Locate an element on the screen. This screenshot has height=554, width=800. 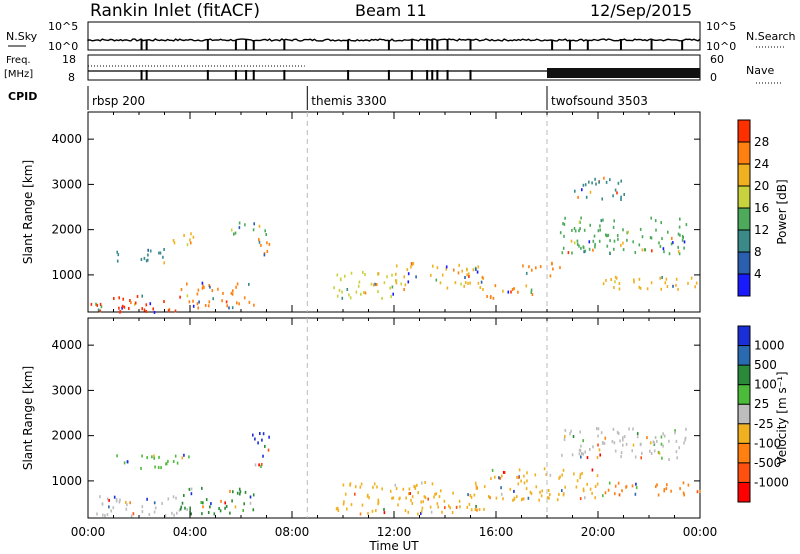
nsky-label: N.Sky is located at coordinates (22, 36).